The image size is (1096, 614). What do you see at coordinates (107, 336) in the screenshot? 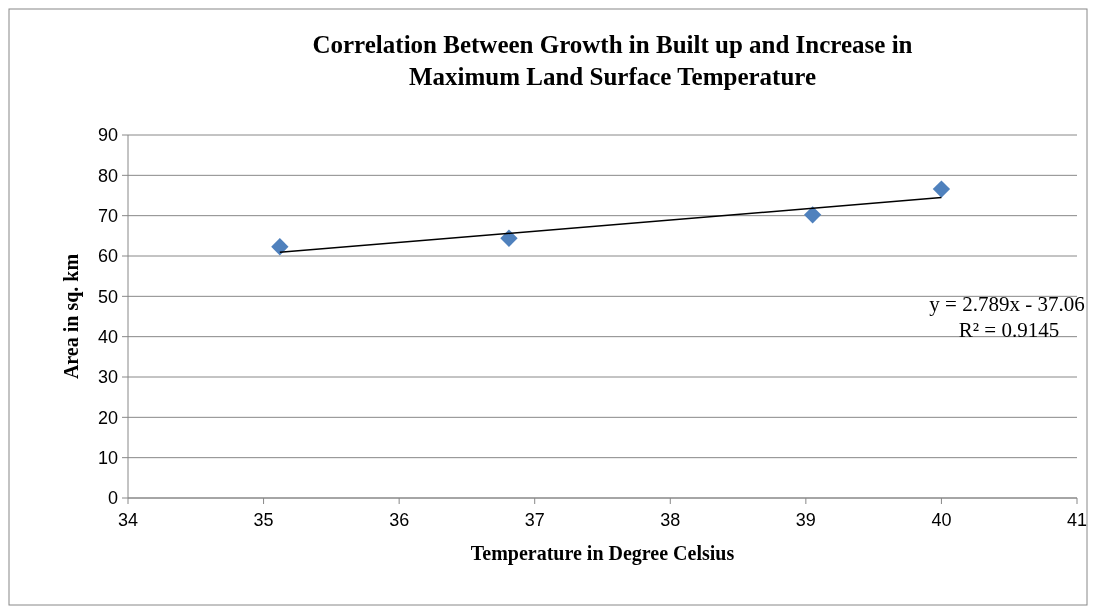
I see `y-tick-label: 40` at bounding box center [107, 336].